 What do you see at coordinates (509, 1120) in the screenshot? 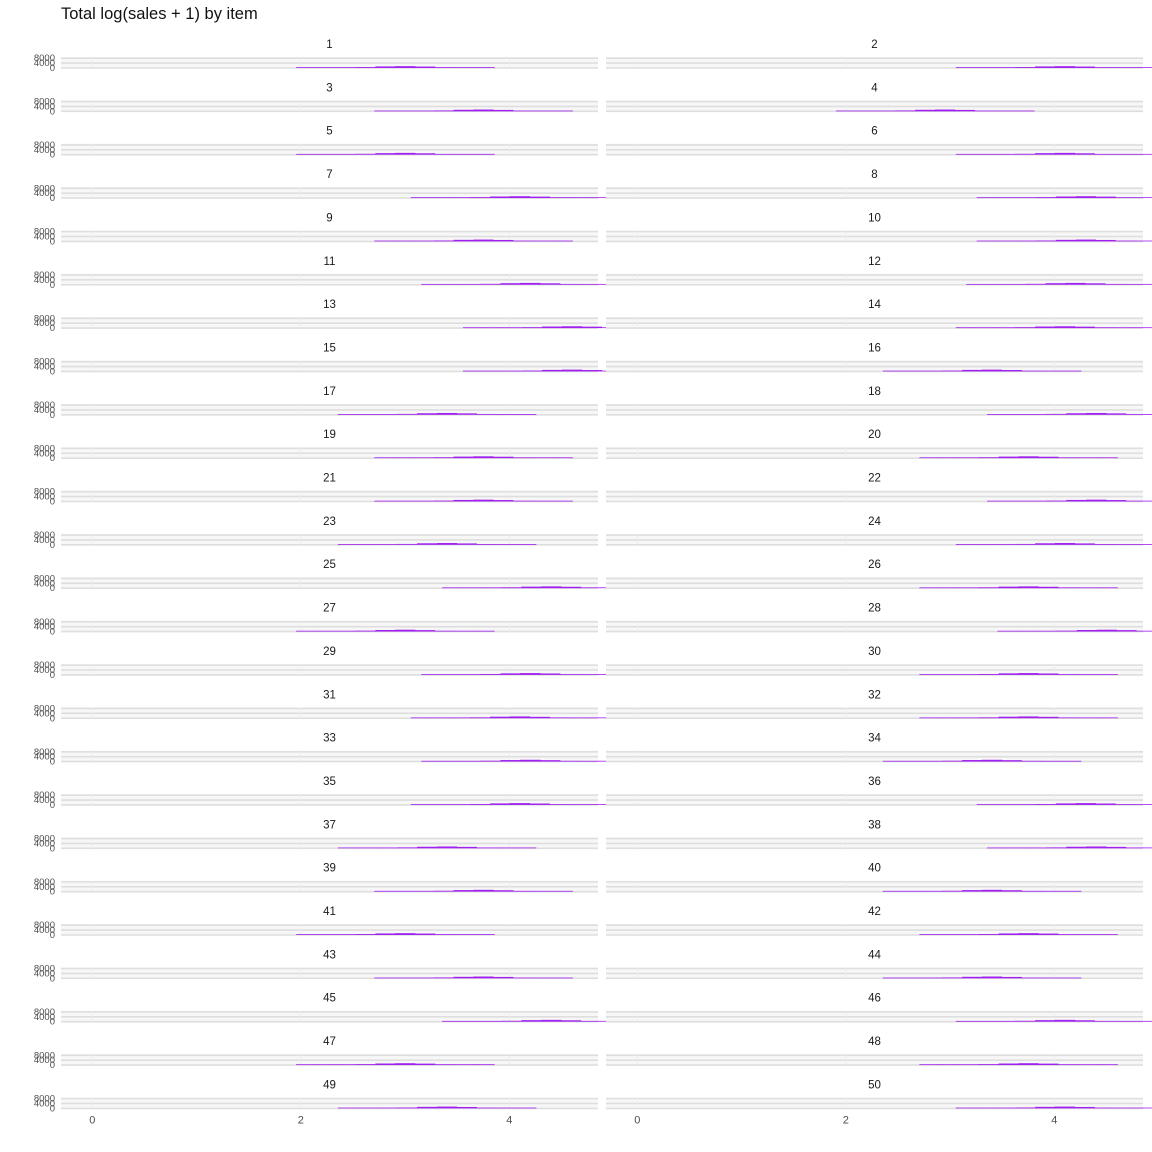
I see `x-tick-label: 4` at bounding box center [509, 1120].